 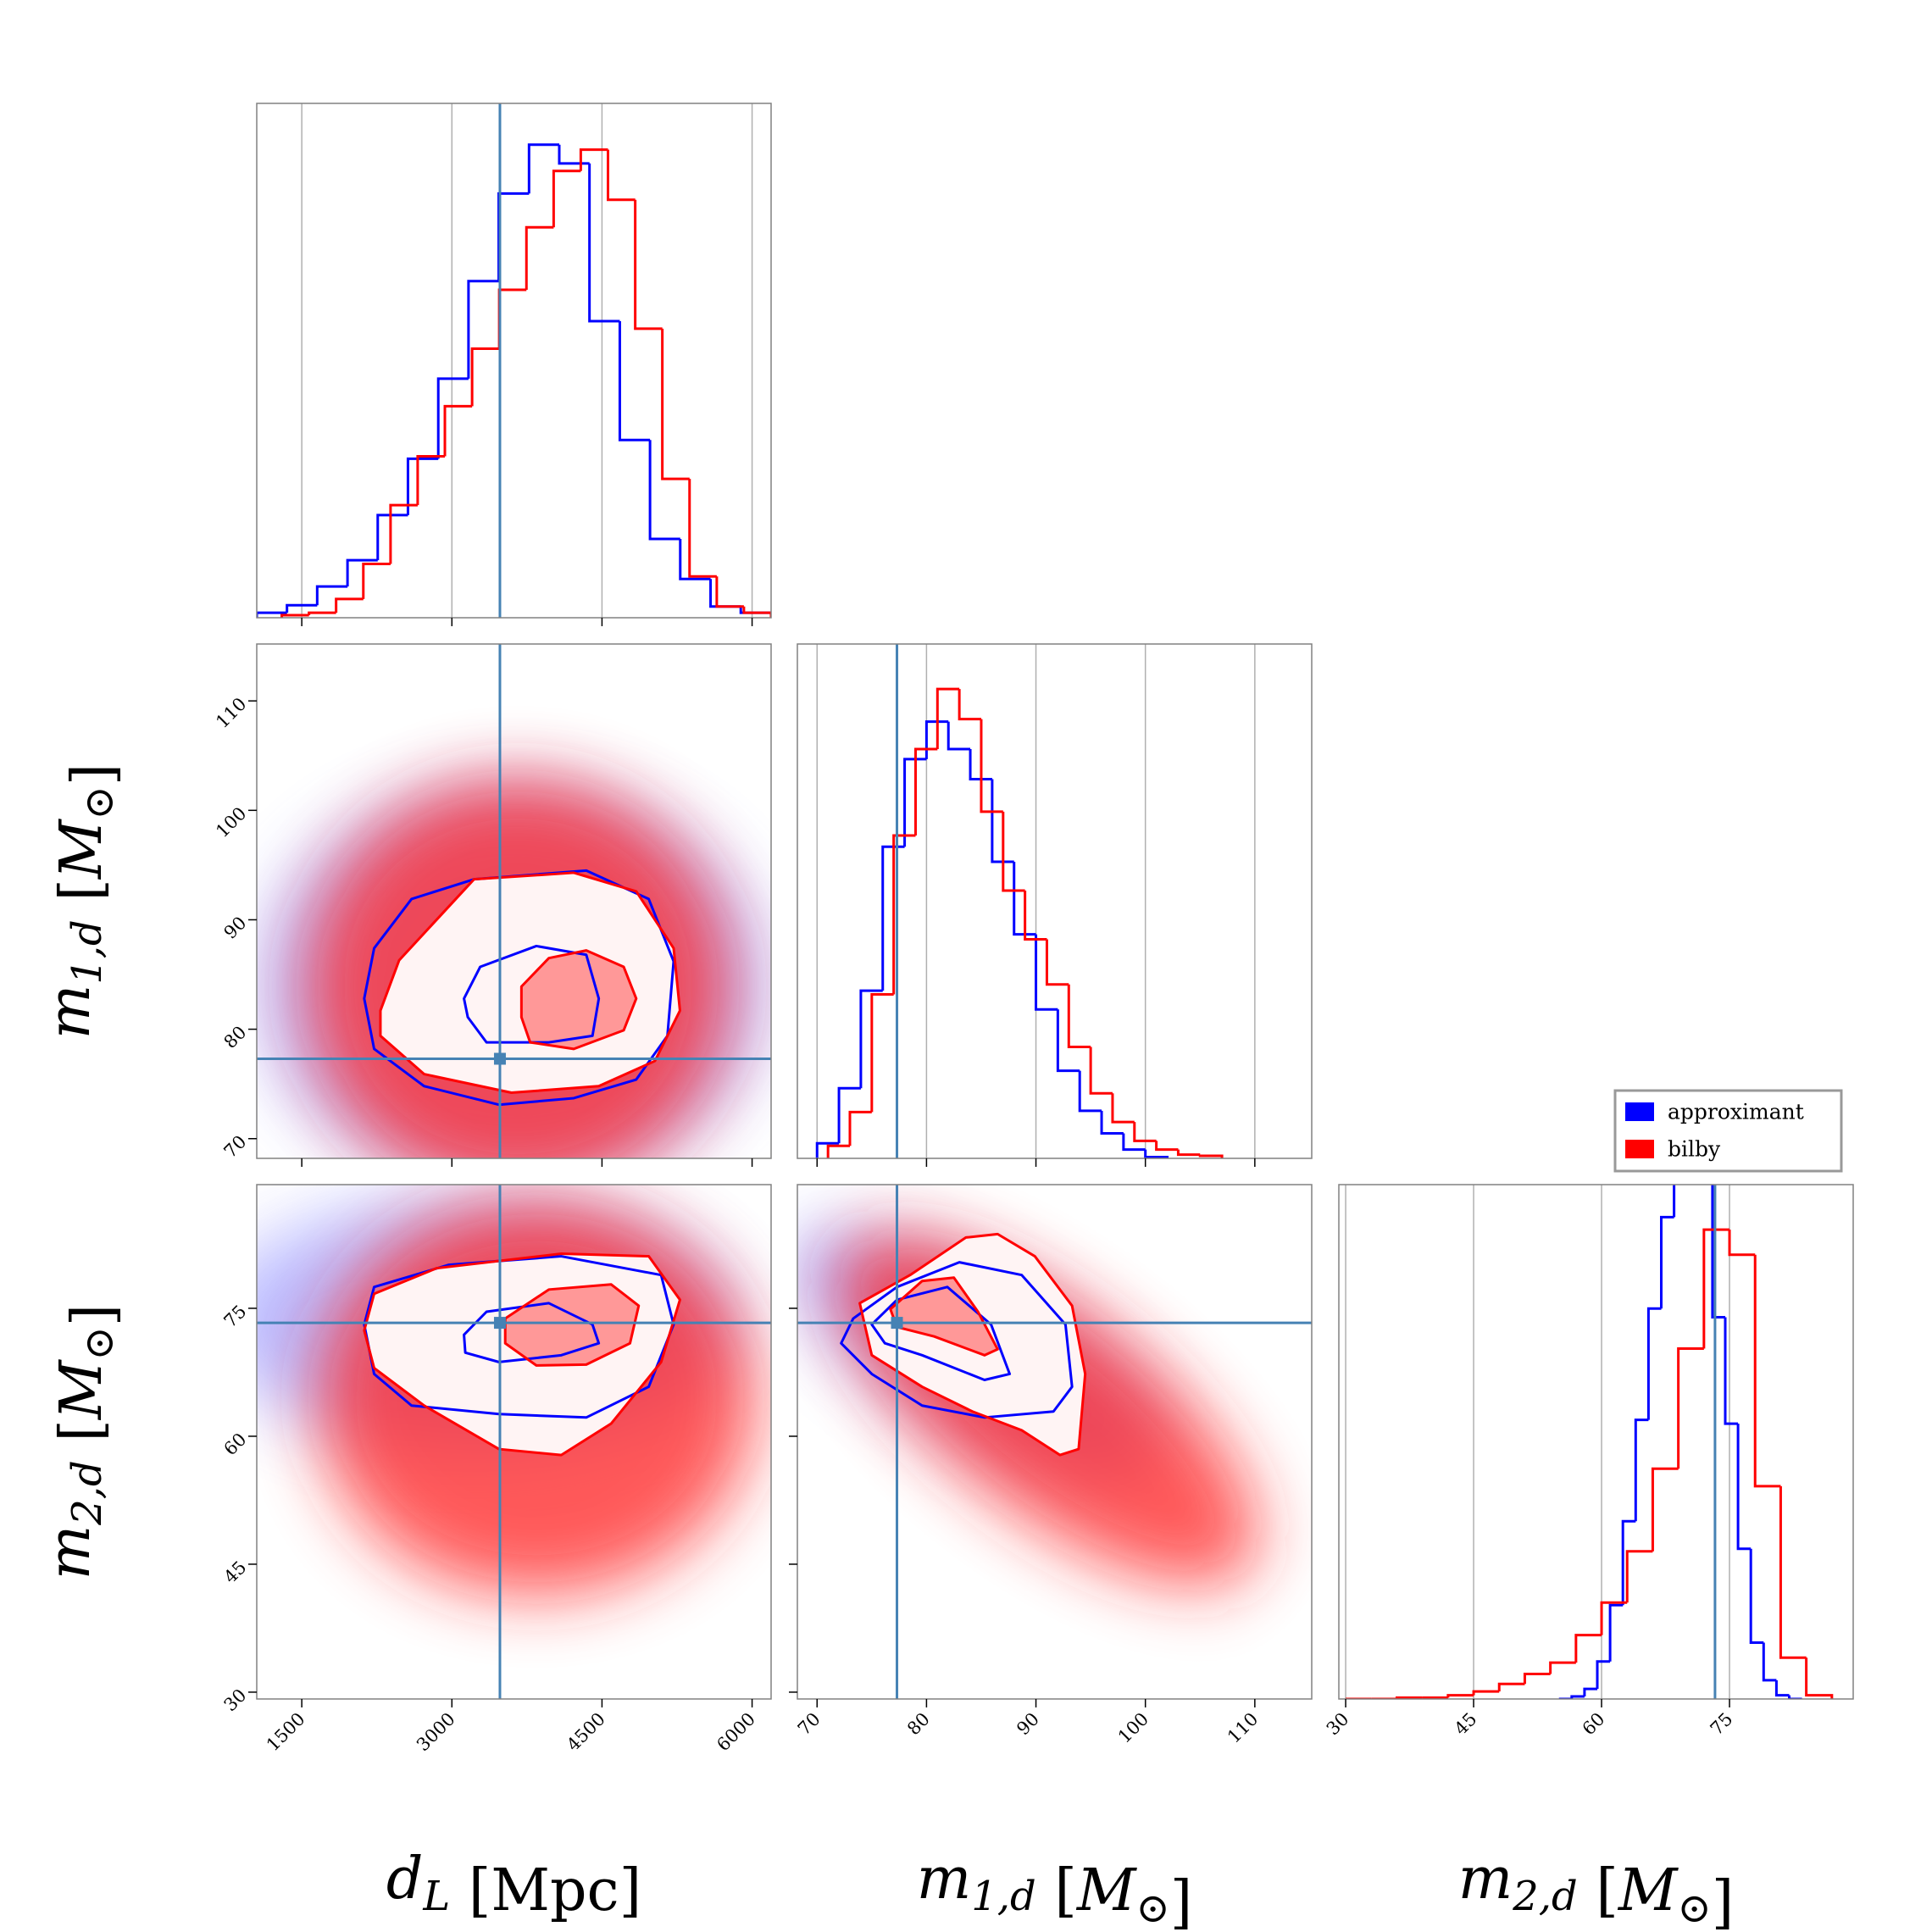 I want to click on axis-label: dL [Mpc], so click(x=513, y=1885).